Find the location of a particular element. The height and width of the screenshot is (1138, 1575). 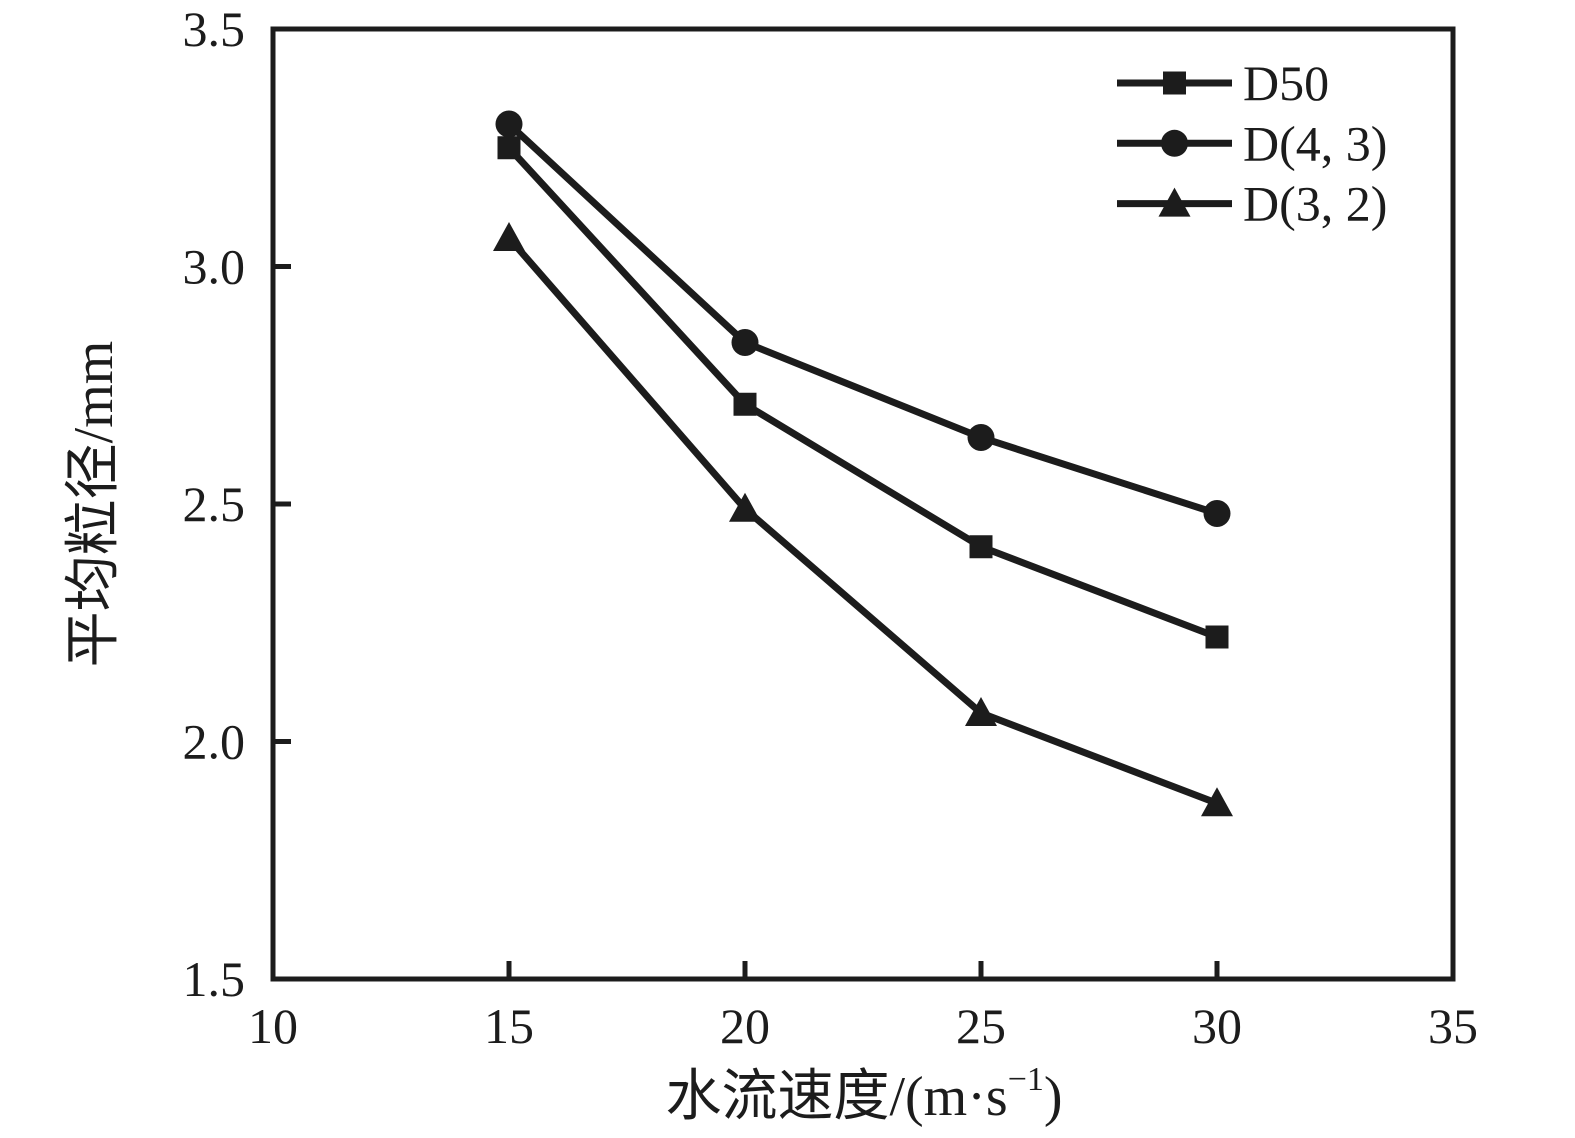

x-axis-title-close: ) is located at coordinates (1053, 1097).